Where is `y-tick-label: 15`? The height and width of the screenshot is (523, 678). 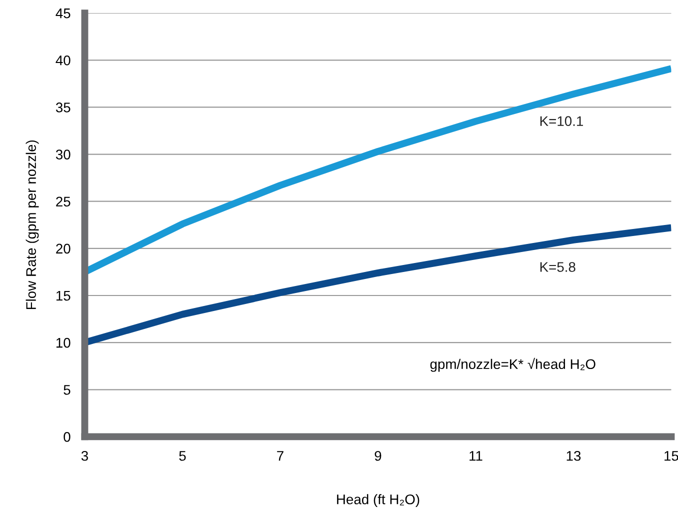
y-tick-label: 15 is located at coordinates (63, 295).